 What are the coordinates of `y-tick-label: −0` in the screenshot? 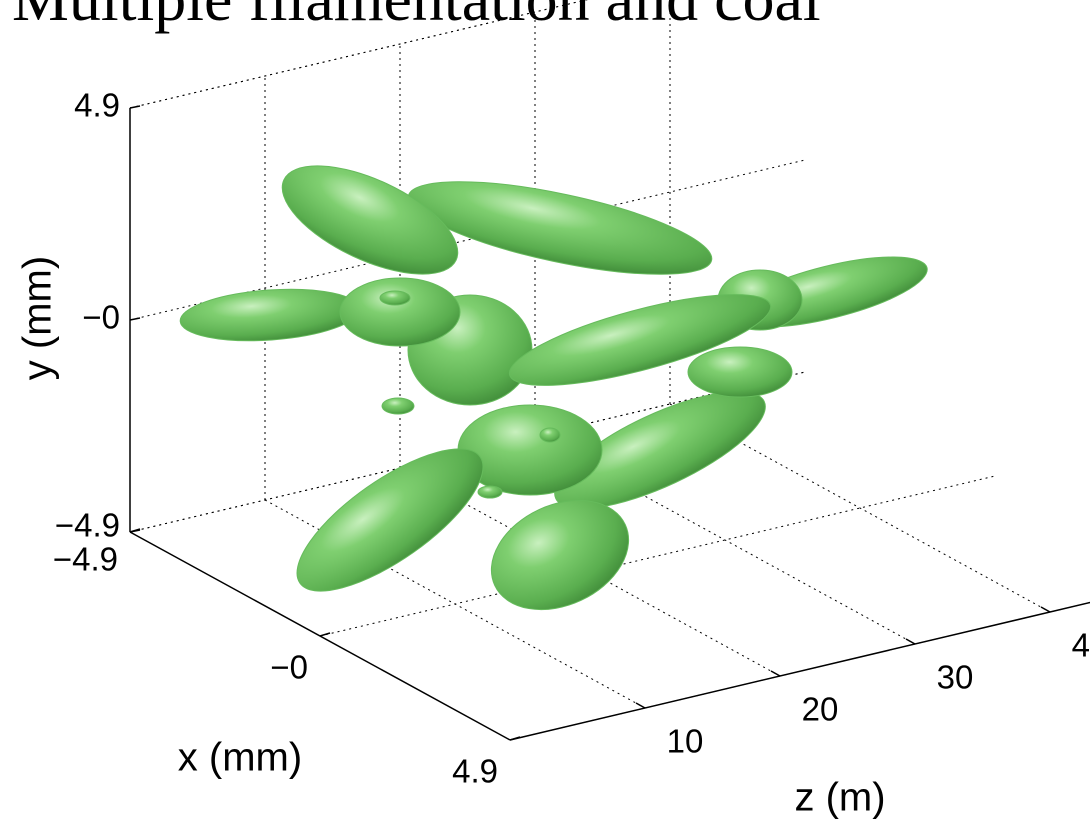 It's located at (101, 317).